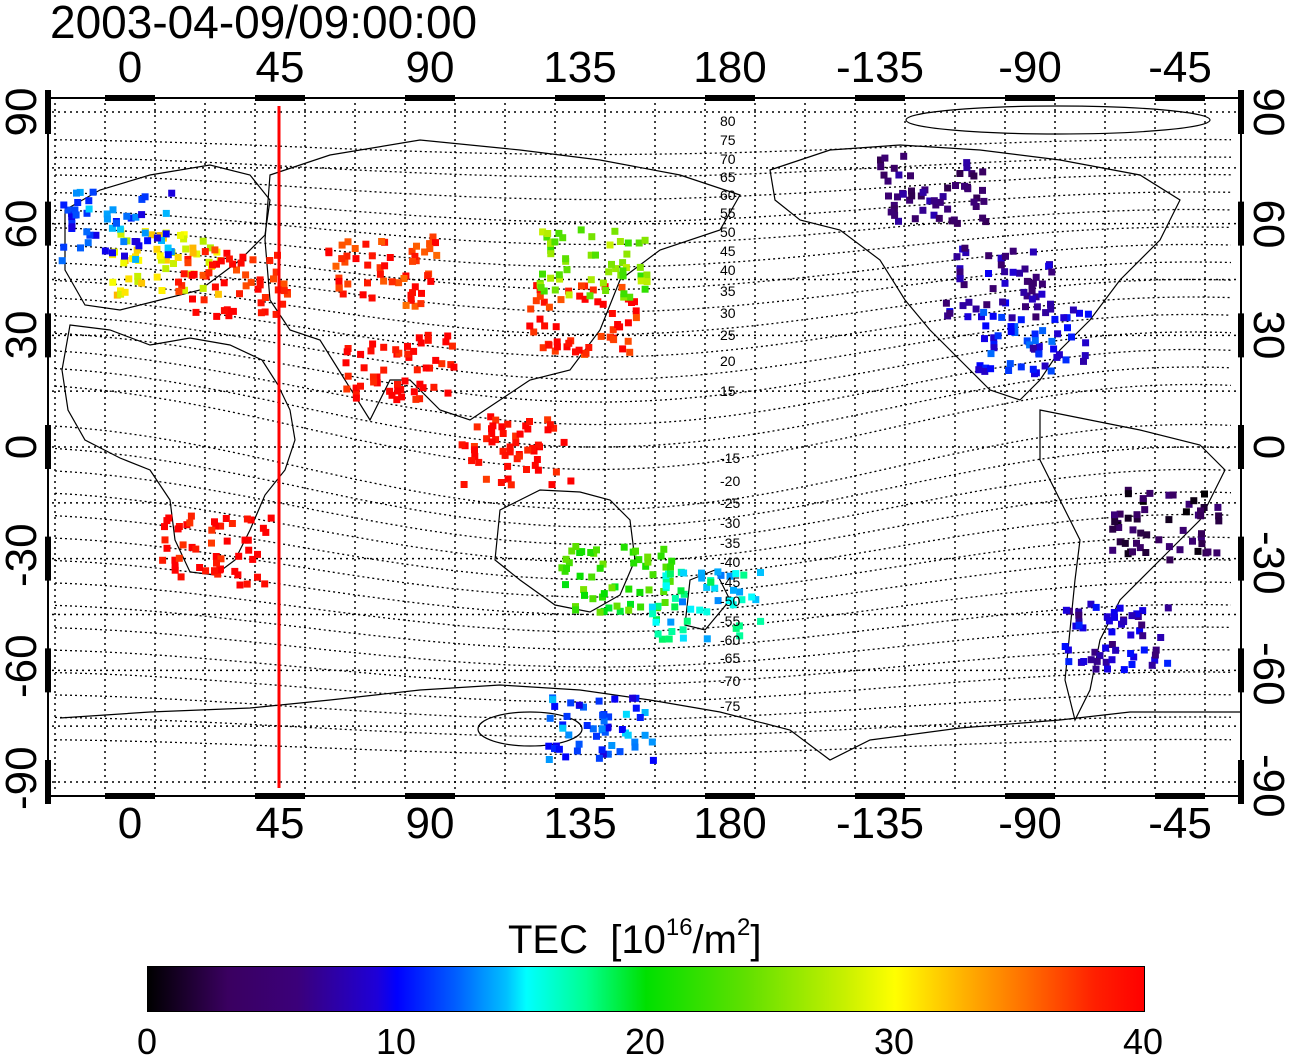 The height and width of the screenshot is (1062, 1292). What do you see at coordinates (730, 458) in the screenshot?
I see `contour-label: -15` at bounding box center [730, 458].